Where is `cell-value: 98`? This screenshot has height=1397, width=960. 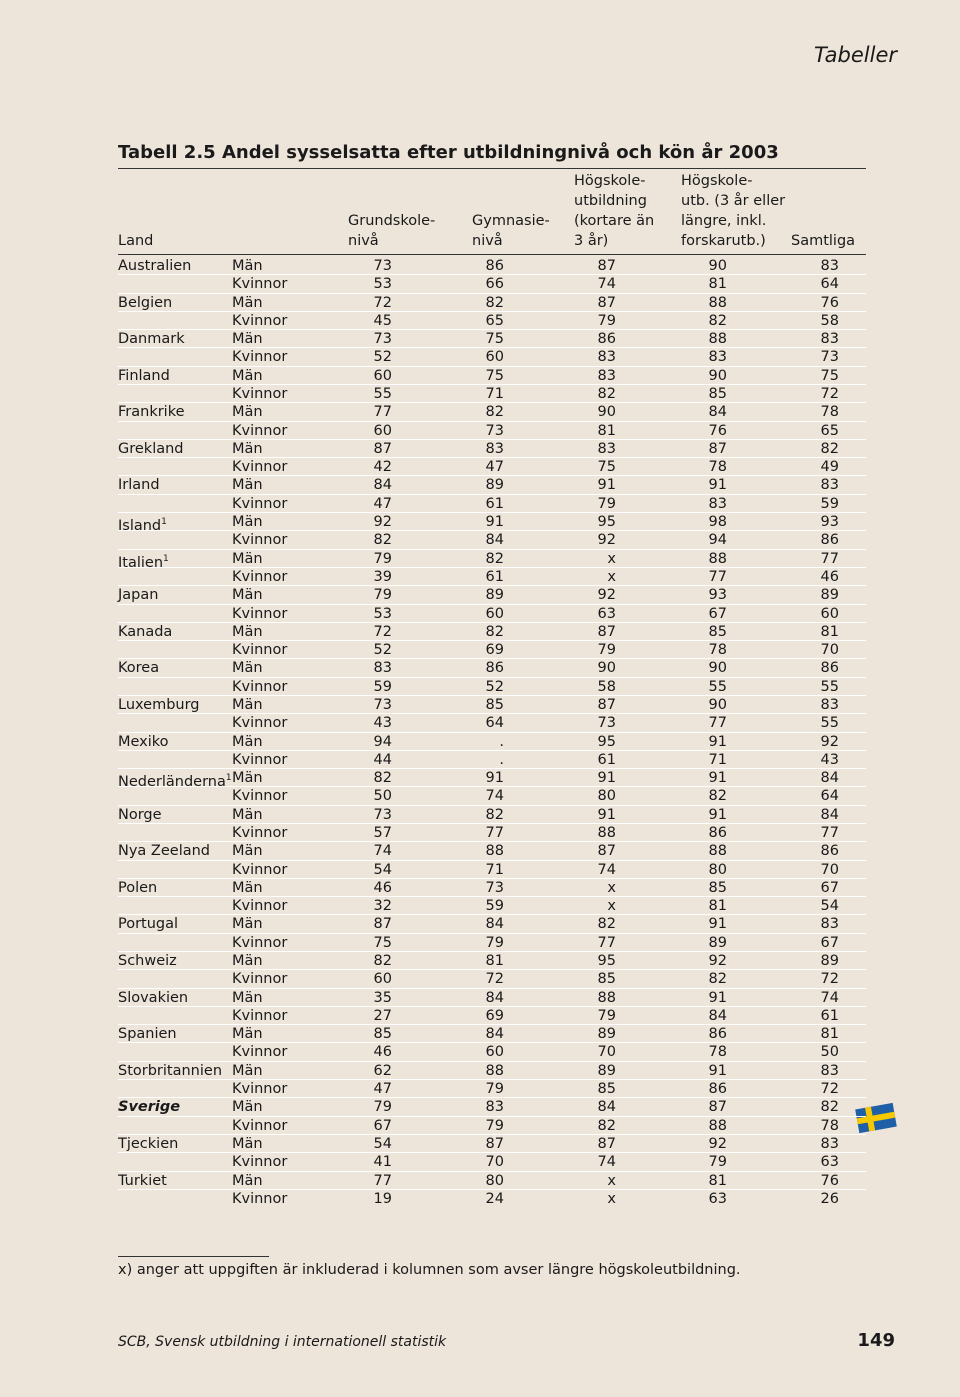 cell-value: 98 is located at coordinates (717, 522).